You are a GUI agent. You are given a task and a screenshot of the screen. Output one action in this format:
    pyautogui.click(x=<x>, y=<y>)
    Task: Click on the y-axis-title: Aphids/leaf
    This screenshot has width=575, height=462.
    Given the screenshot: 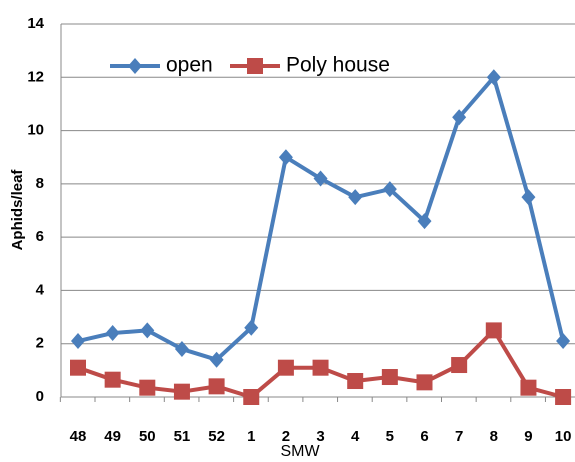 What is the action you would take?
    pyautogui.click(x=17, y=210)
    